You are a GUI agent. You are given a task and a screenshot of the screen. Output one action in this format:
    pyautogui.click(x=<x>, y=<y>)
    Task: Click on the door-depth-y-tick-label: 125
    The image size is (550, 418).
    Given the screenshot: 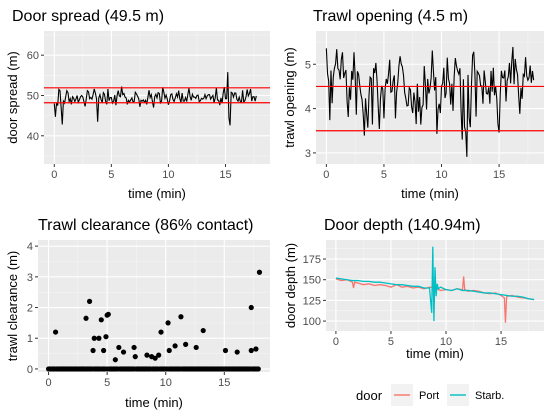 What is the action you would take?
    pyautogui.click(x=312, y=301)
    